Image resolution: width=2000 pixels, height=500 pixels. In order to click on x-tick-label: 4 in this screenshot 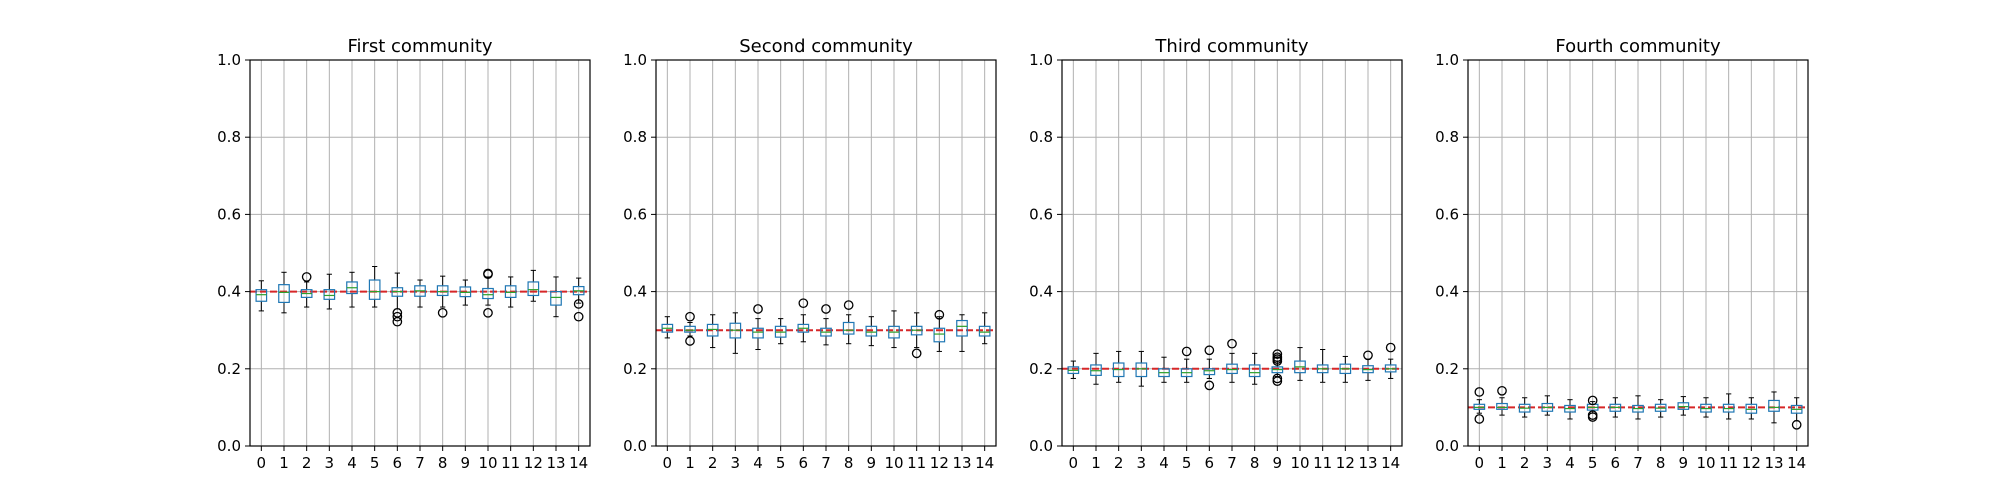, I will do `click(758, 463)`.